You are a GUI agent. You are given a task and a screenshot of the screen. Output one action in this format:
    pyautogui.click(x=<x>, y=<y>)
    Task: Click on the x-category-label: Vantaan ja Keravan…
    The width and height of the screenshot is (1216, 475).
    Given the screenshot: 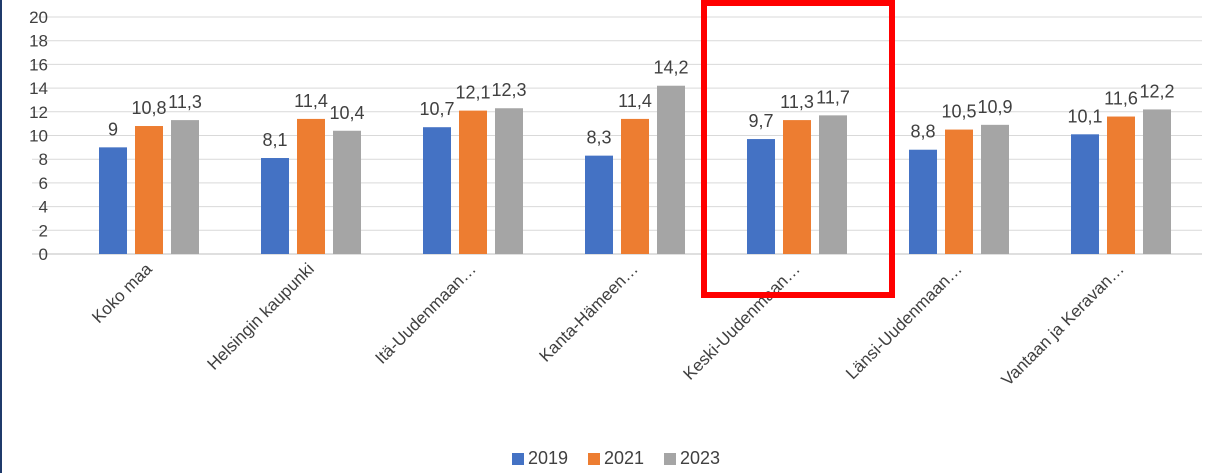 What is the action you would take?
    pyautogui.click(x=1063, y=324)
    